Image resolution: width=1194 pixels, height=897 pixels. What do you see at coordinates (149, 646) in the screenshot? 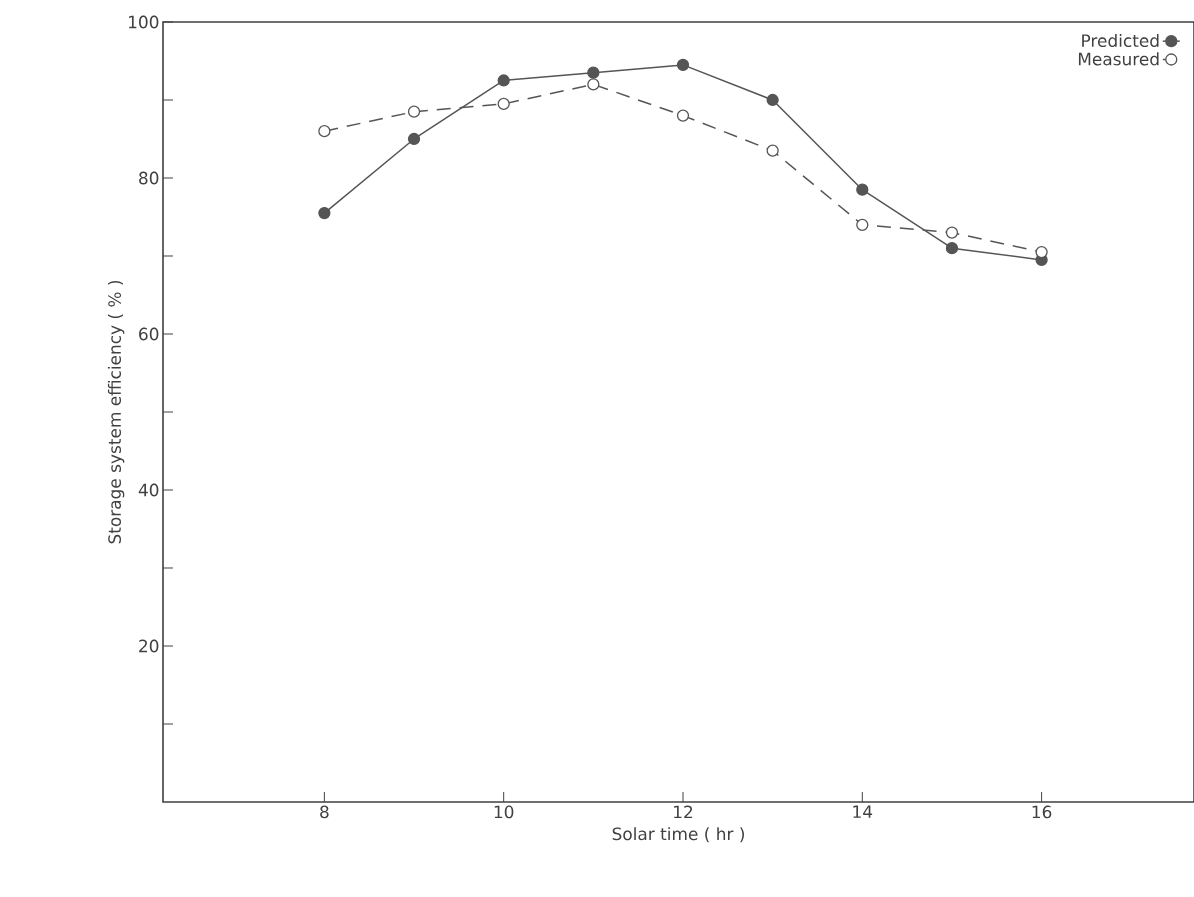
I see `y-tick-label: 20` at bounding box center [149, 646].